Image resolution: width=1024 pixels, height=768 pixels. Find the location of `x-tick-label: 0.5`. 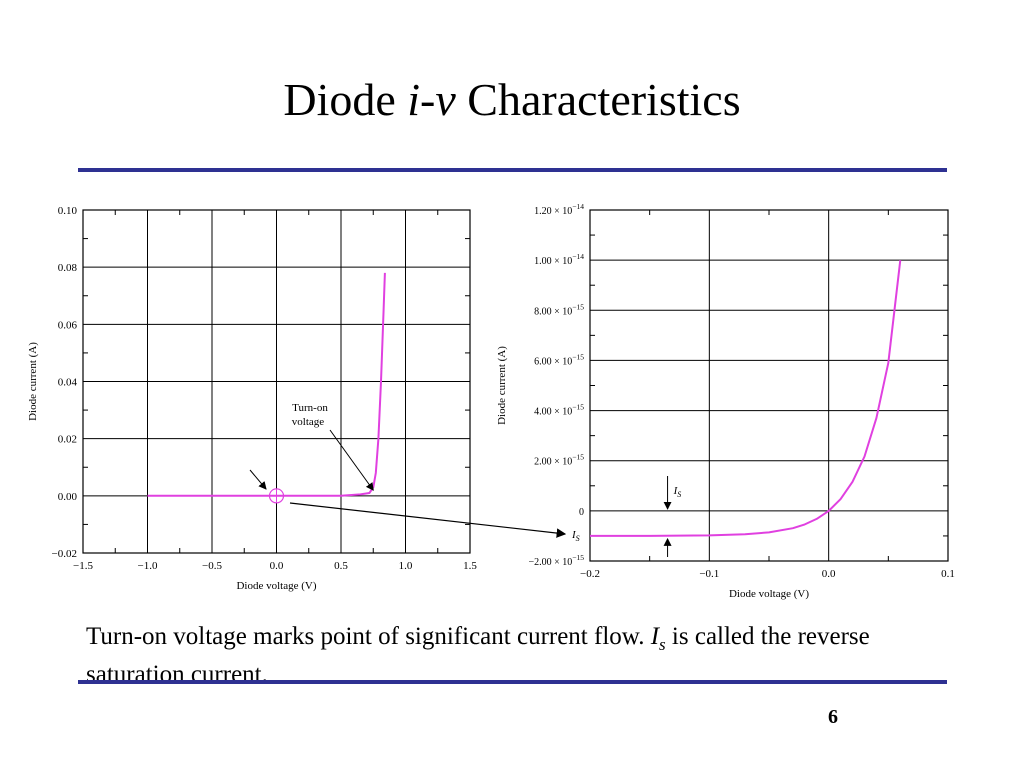

x-tick-label: 0.5 is located at coordinates (341, 566).